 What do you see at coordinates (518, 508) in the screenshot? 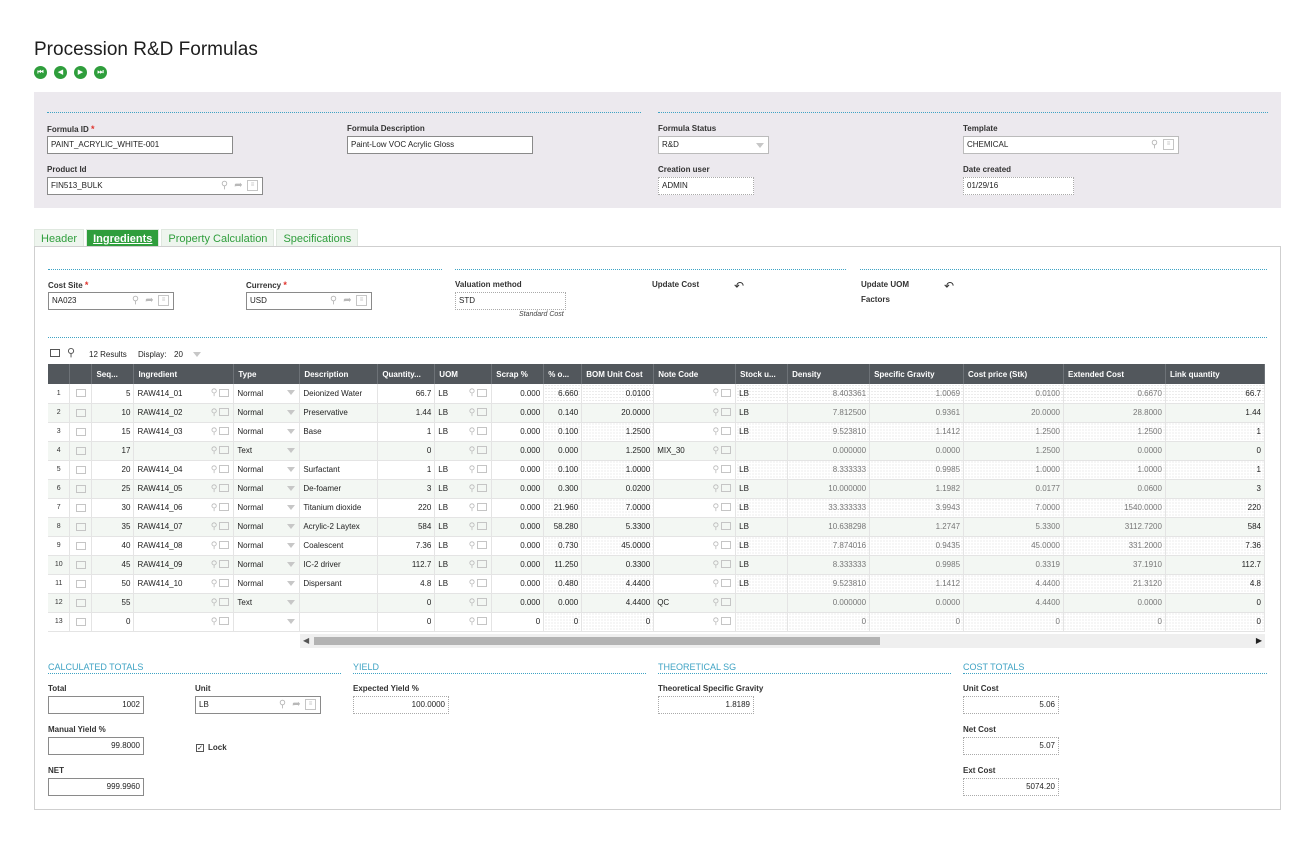
I see `cell-scrap: 0.000` at bounding box center [518, 508].